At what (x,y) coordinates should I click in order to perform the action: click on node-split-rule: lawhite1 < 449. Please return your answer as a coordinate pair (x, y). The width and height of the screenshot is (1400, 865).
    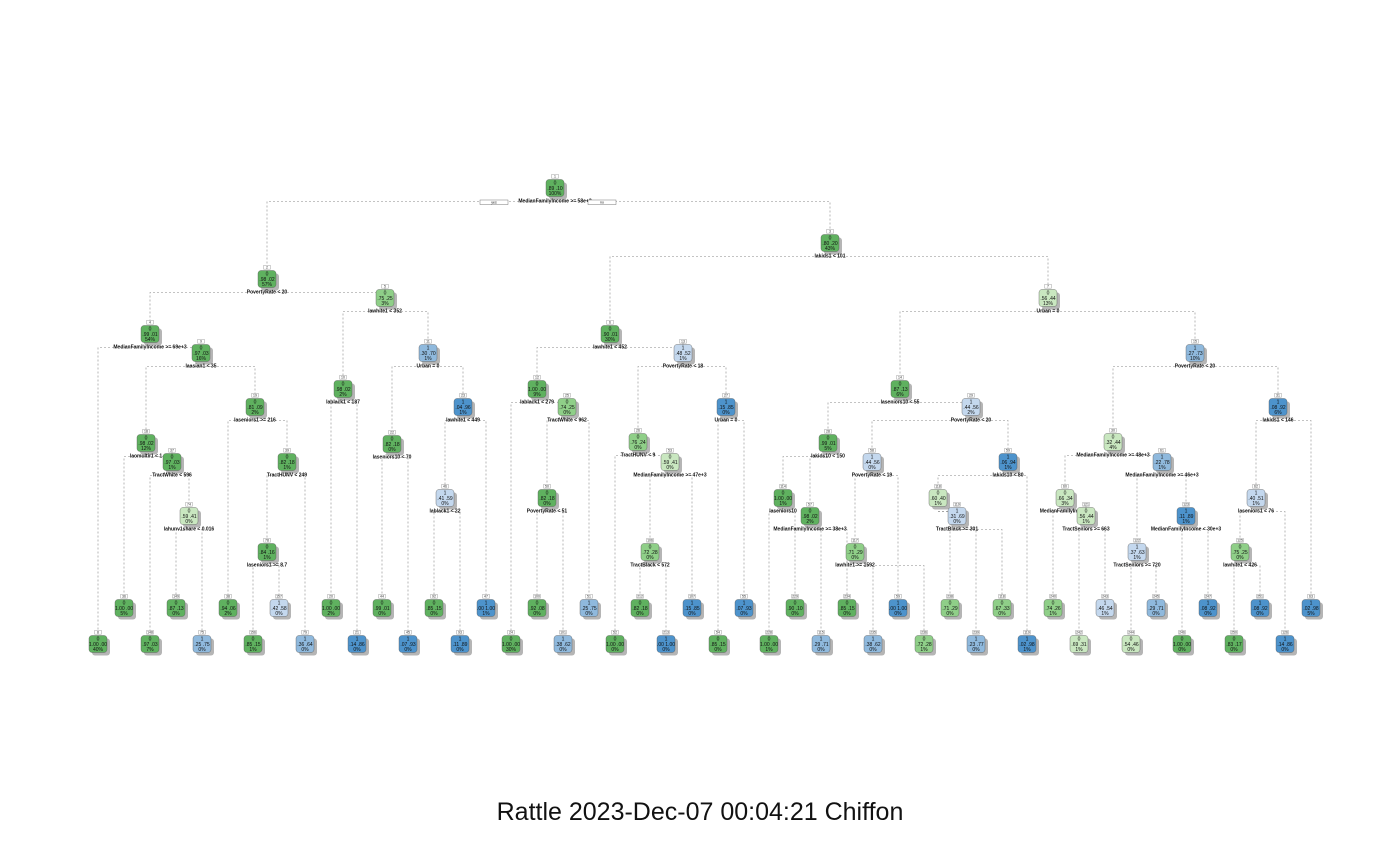
    Looking at the image, I should click on (463, 421).